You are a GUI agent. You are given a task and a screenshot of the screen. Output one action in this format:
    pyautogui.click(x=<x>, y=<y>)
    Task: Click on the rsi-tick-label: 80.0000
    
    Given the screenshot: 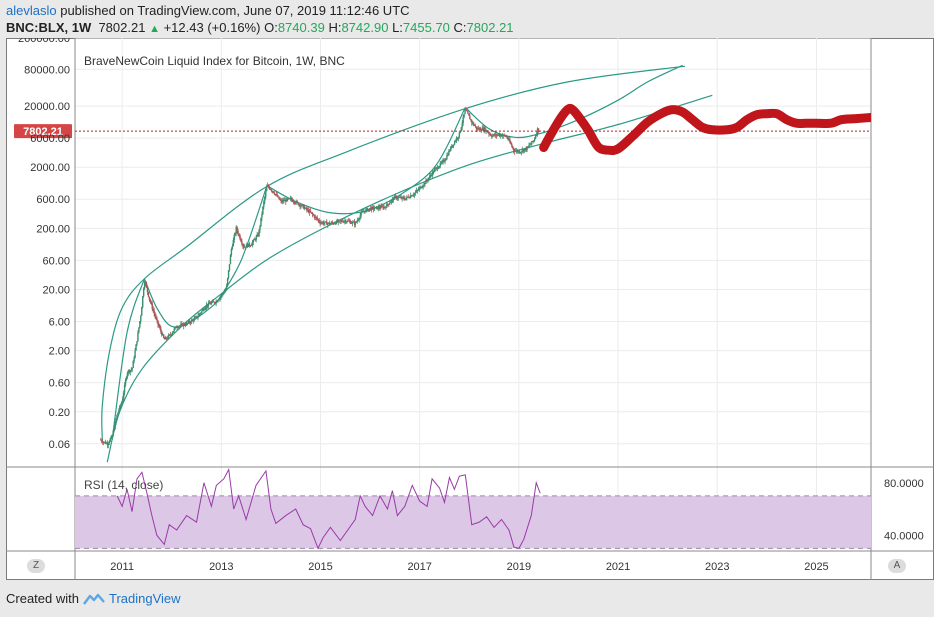 What is the action you would take?
    pyautogui.click(x=904, y=484)
    